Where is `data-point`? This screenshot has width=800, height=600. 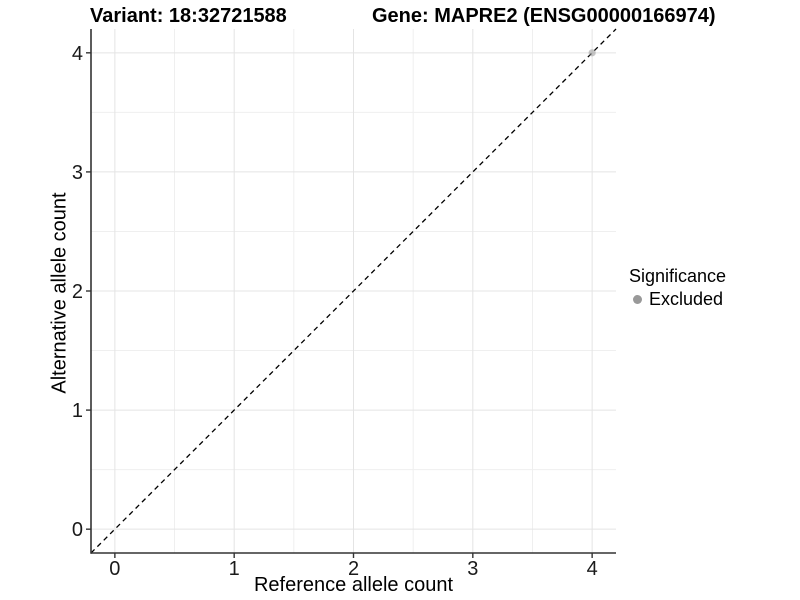
data-point is located at coordinates (592, 53).